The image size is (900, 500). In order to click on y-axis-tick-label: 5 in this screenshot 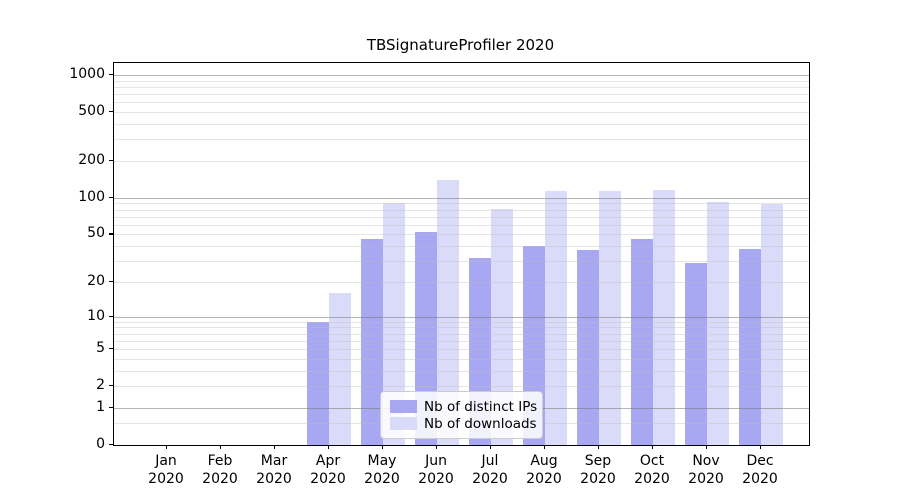, I will do `click(100, 348)`.